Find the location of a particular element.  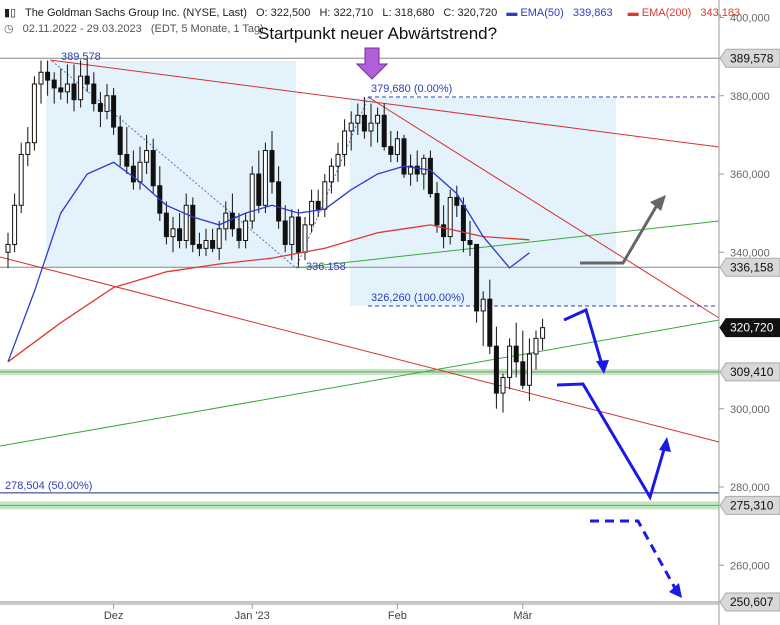

chart-title: Startpunkt neuer Abwärtstrend? is located at coordinates (378, 33).